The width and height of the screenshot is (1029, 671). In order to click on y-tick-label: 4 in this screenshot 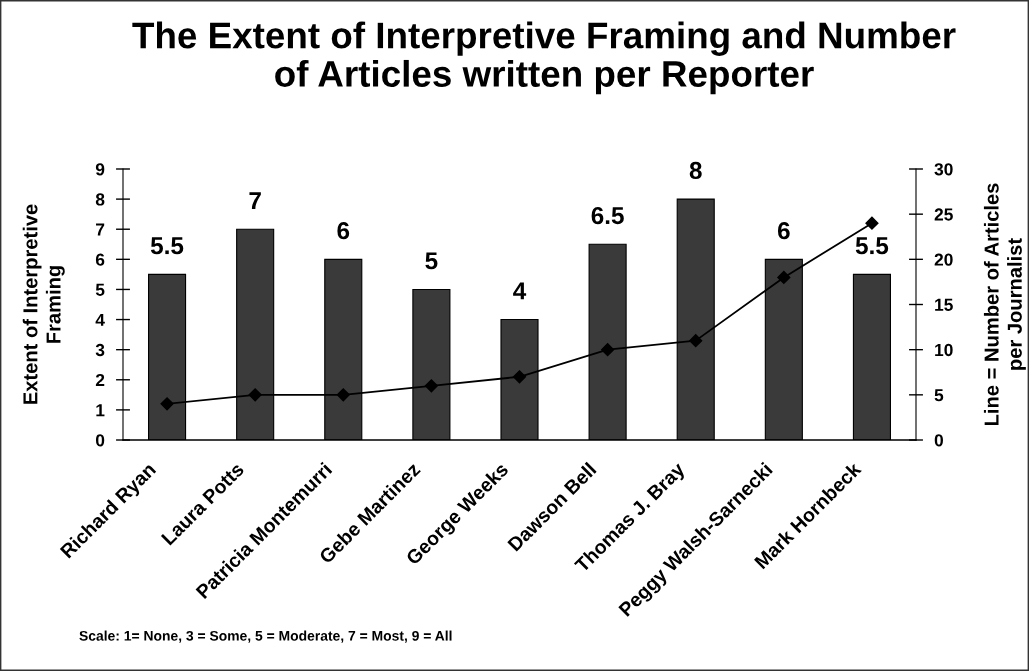, I will do `click(100, 319)`.